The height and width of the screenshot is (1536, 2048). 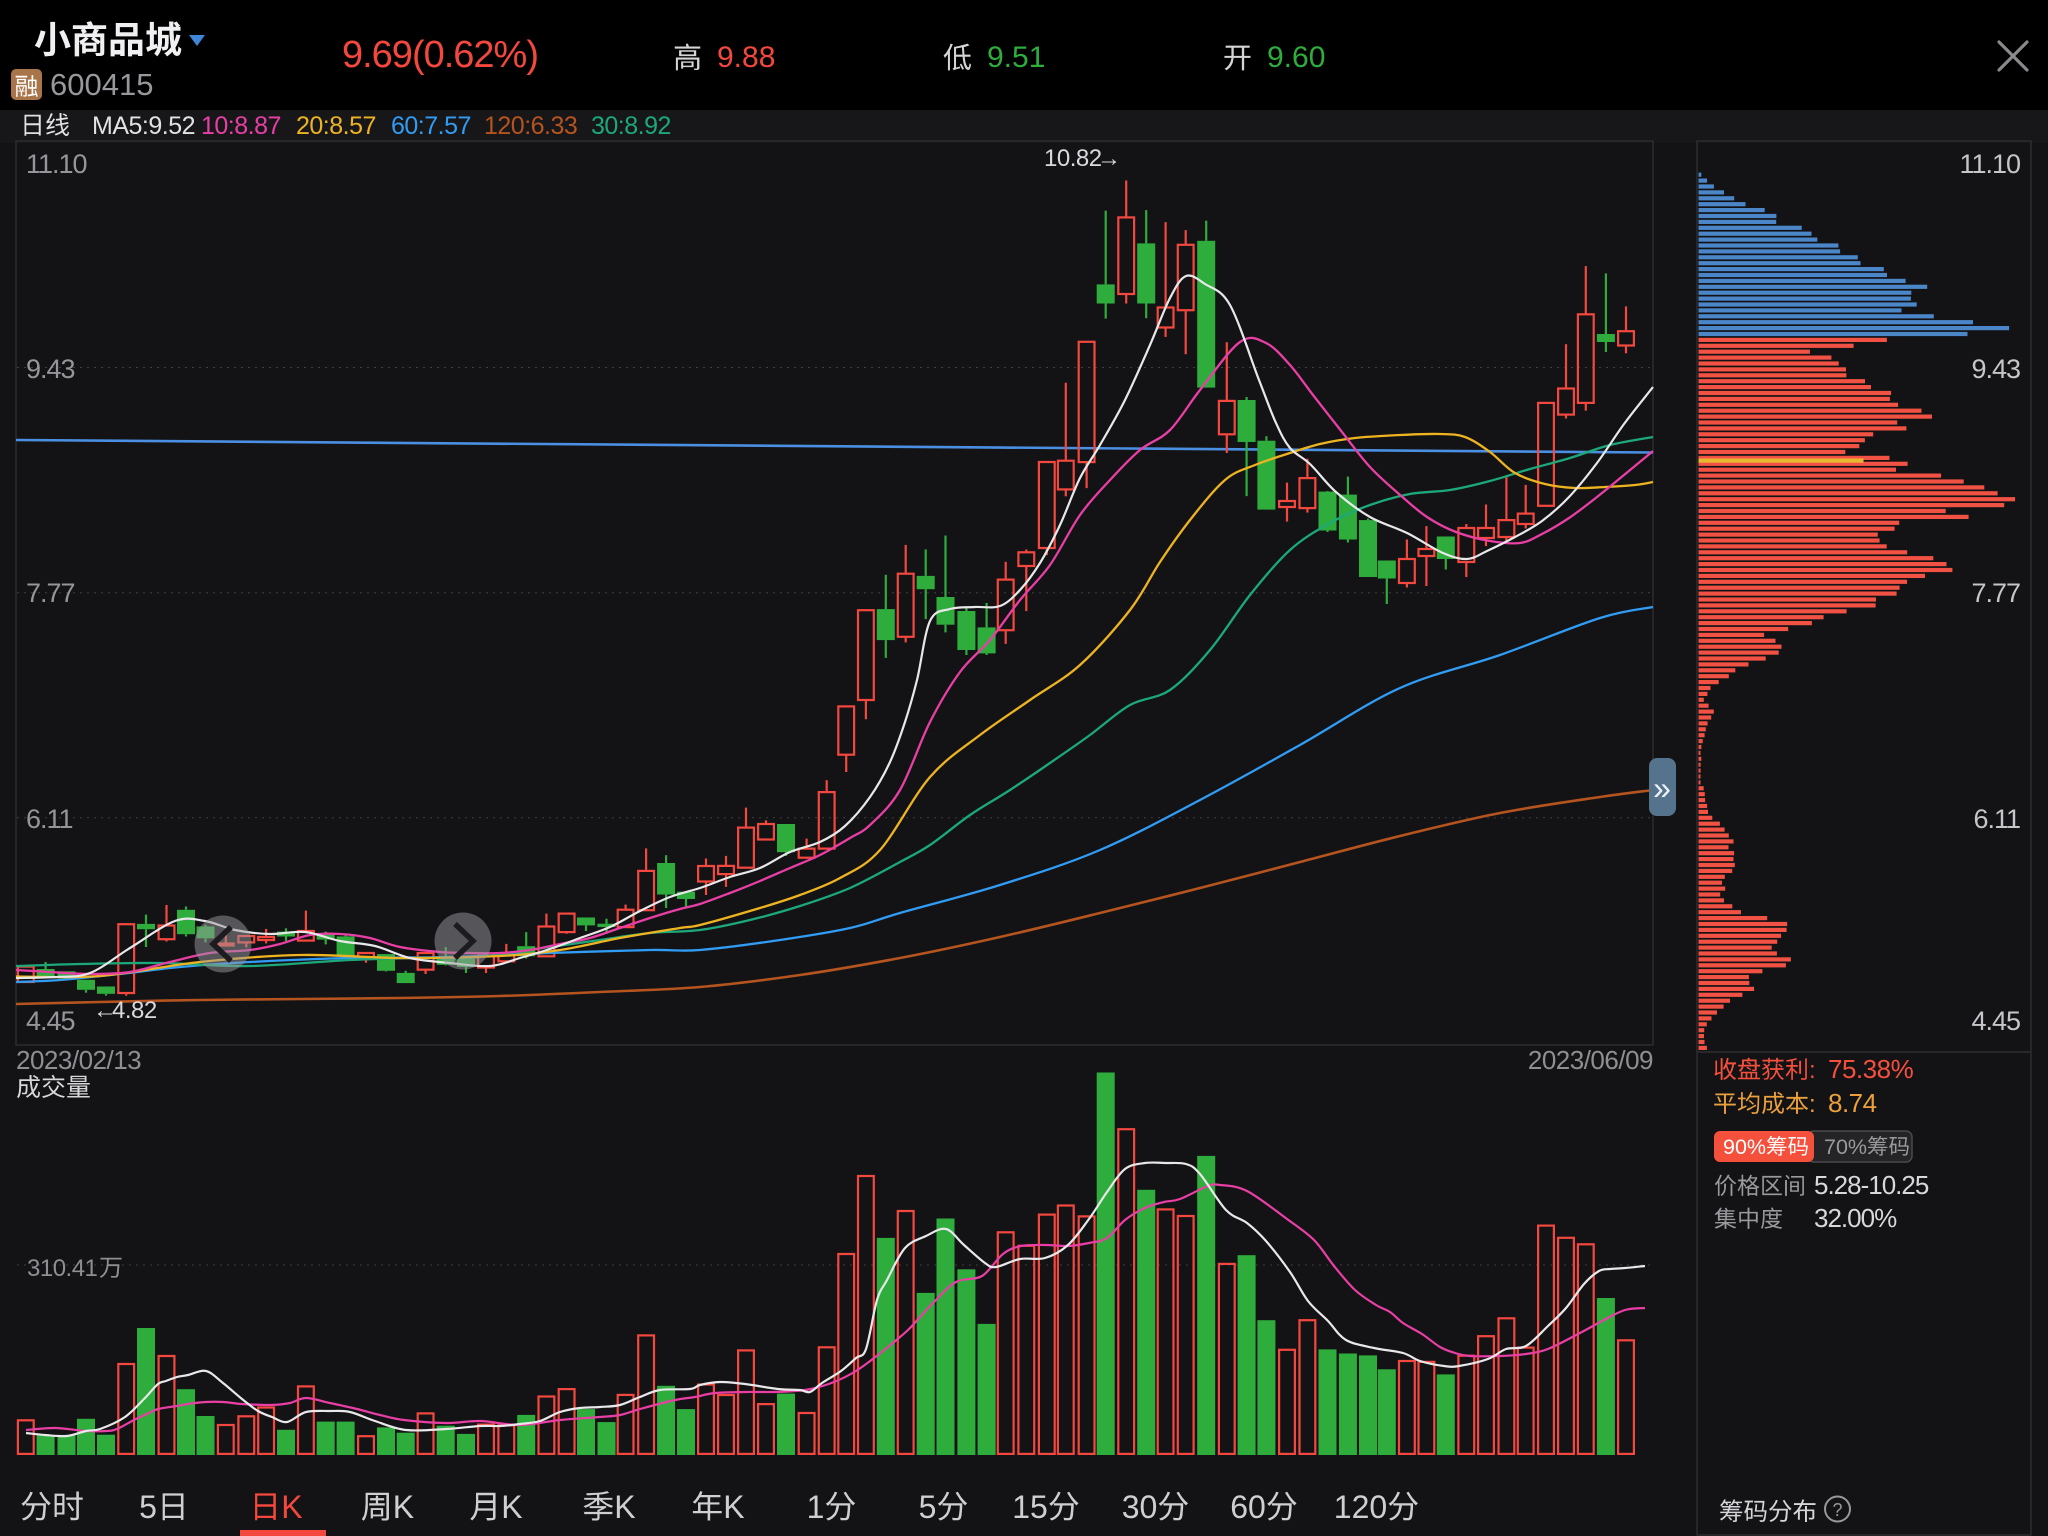 What do you see at coordinates (101, 84) in the screenshot?
I see `svg-text: 600415` at bounding box center [101, 84].